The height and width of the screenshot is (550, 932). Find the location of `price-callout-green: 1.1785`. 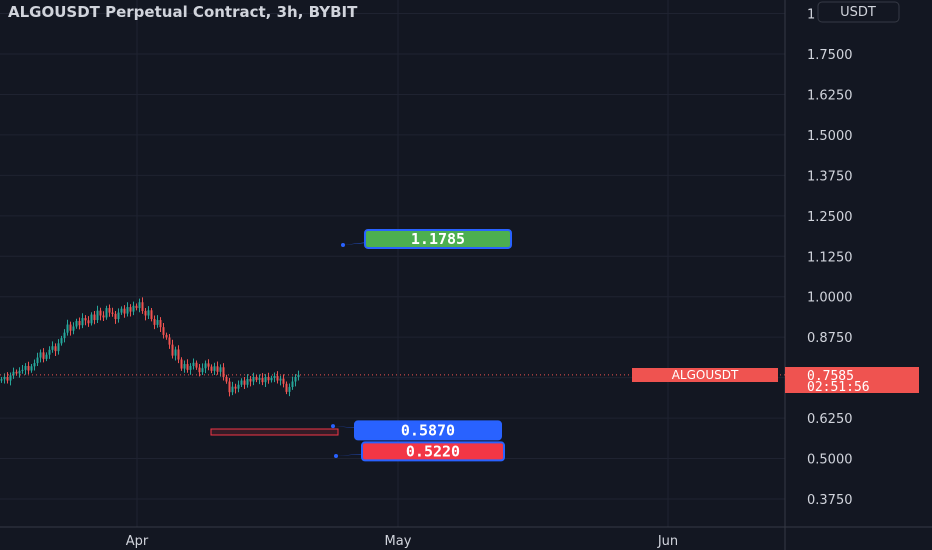

price-callout-green: 1.1785 is located at coordinates (426, 238).